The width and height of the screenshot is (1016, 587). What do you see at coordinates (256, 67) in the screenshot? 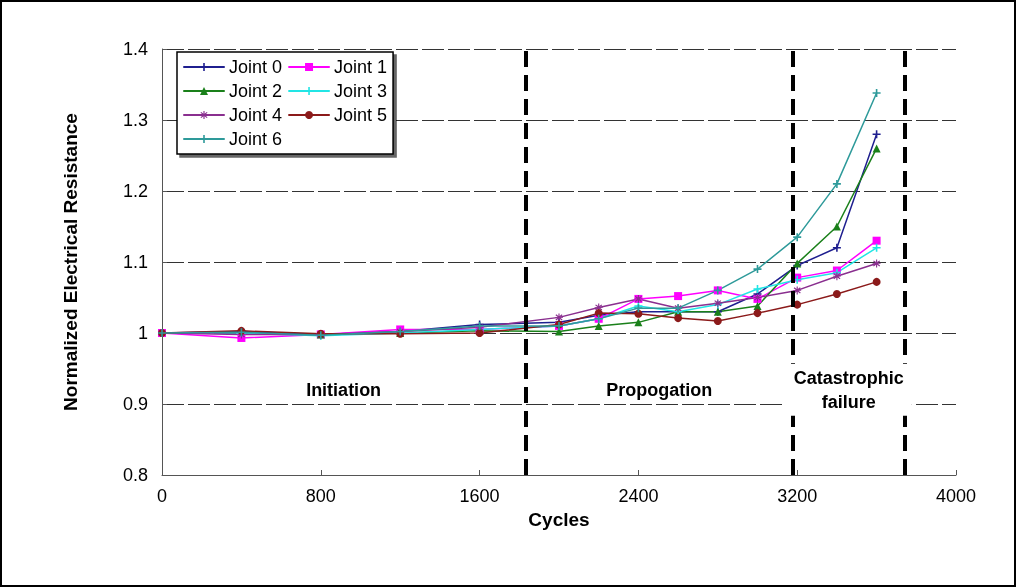
I see `legend-label: Joint 0` at bounding box center [256, 67].